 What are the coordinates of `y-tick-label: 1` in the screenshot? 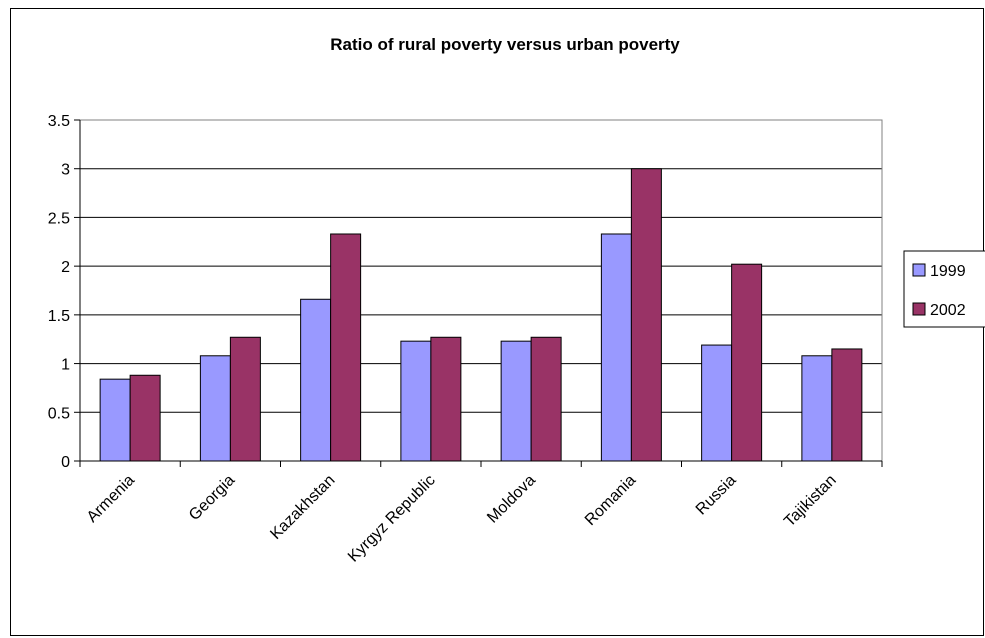 It's located at (65, 365).